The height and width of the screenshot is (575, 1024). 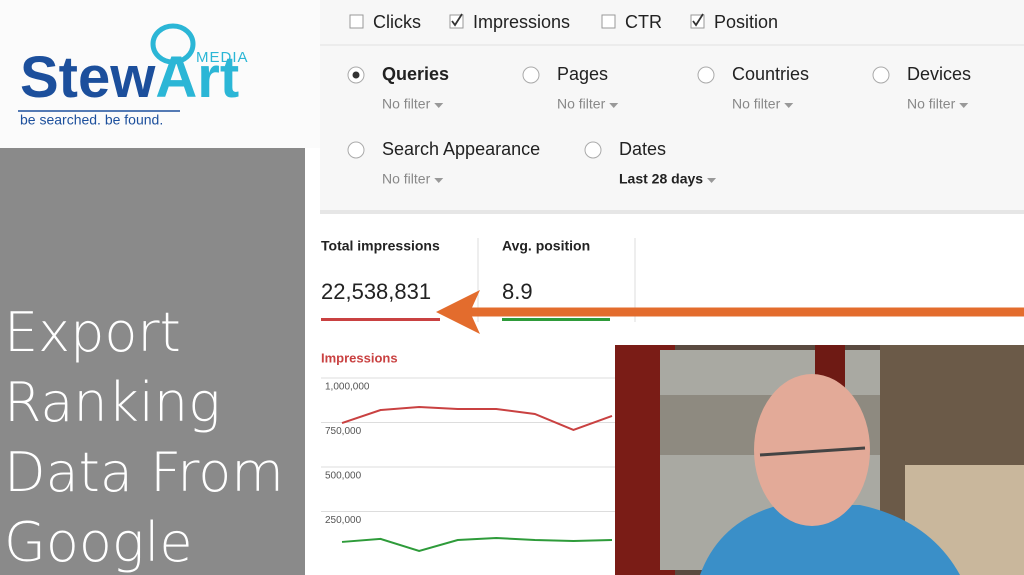 I want to click on toggle-label: Position, so click(x=746, y=22).